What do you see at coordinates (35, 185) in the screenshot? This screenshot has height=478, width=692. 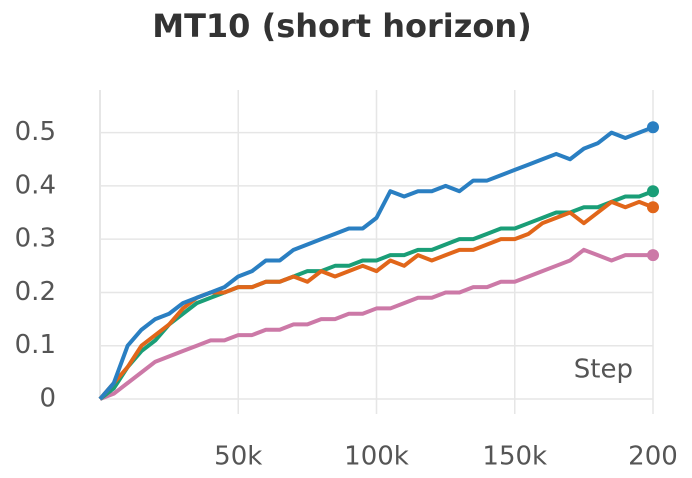 I see `y-tick-label: 0.4` at bounding box center [35, 185].